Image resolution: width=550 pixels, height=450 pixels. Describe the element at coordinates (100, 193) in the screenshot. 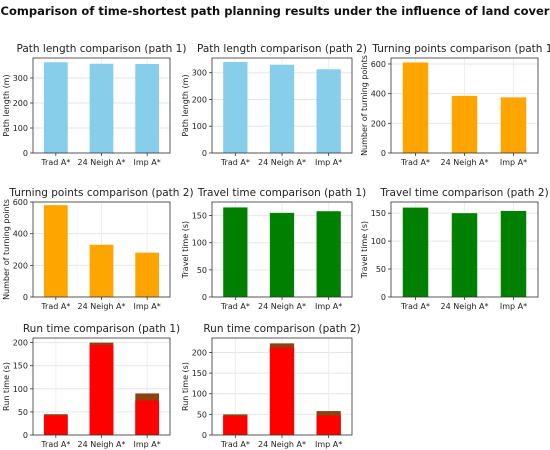

I see `subplot-title: Turning points comparison (path 2)` at that location.